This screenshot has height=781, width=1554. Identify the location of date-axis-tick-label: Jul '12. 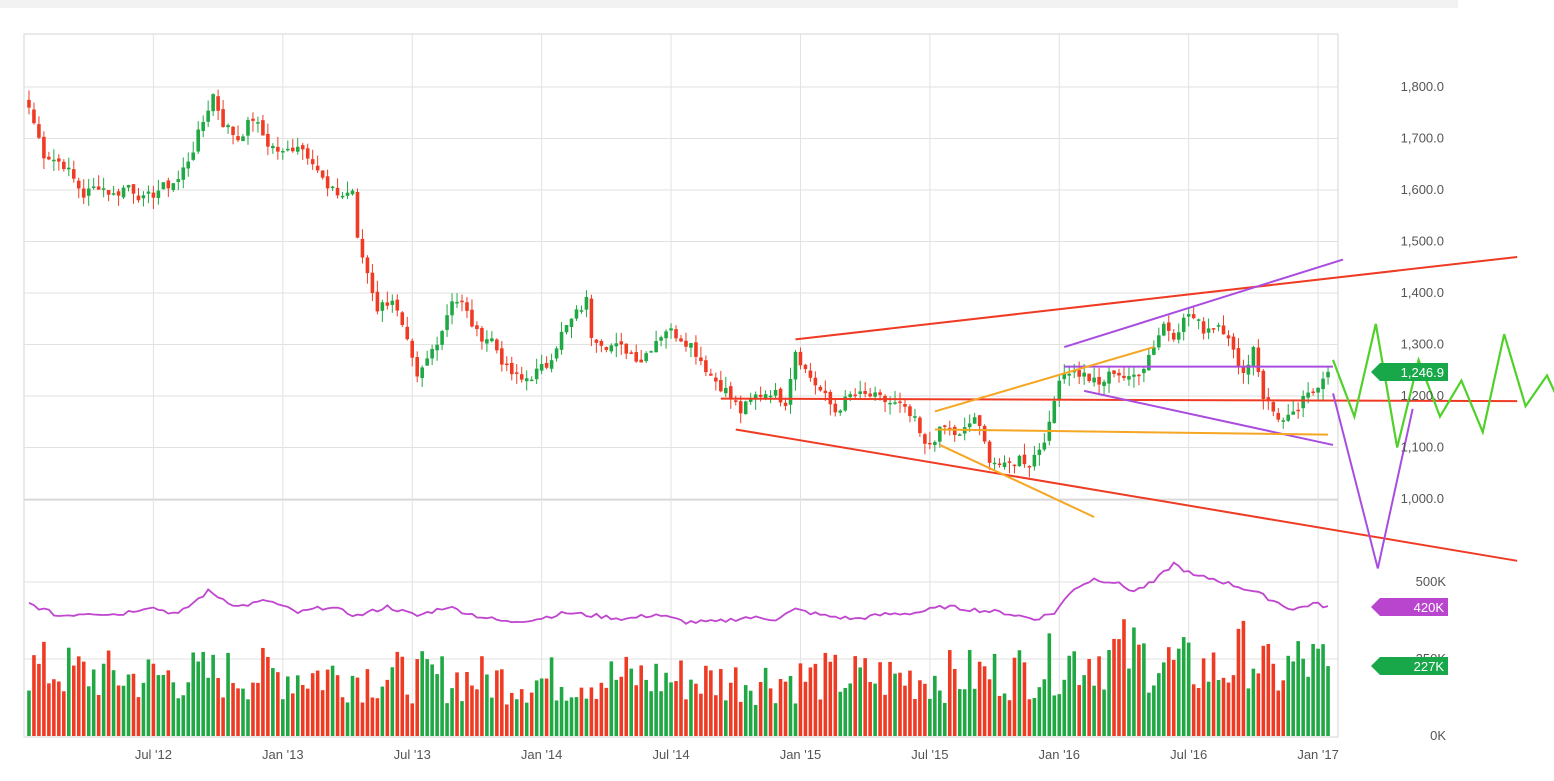
(153, 754).